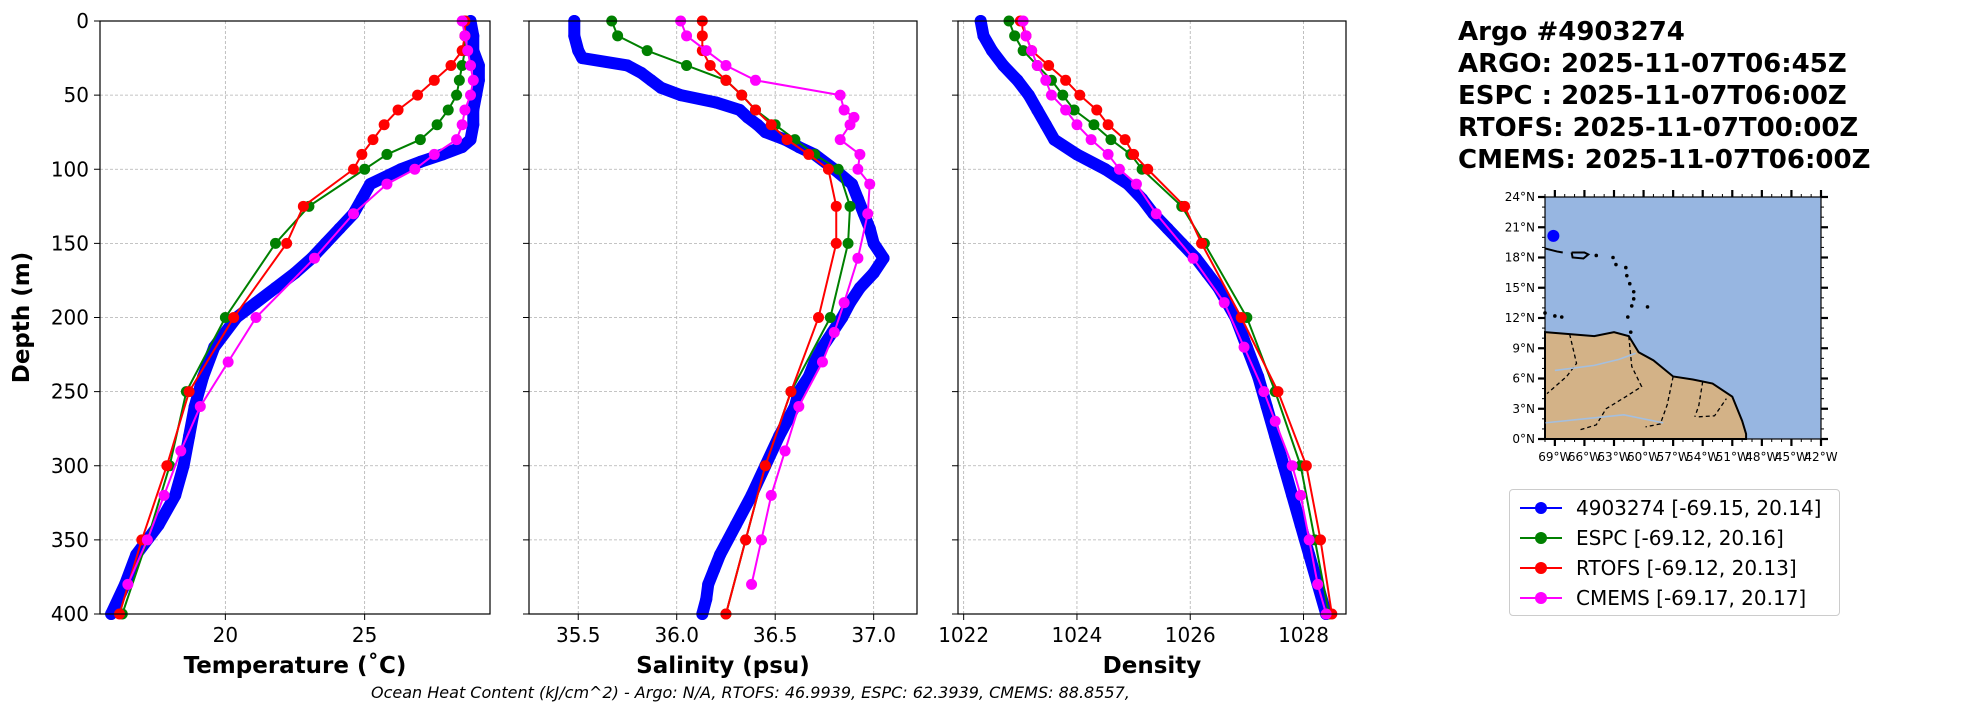  Describe the element at coordinates (1571, 32) in the screenshot. I see `title-line-float-id: Argo #4903274` at that location.